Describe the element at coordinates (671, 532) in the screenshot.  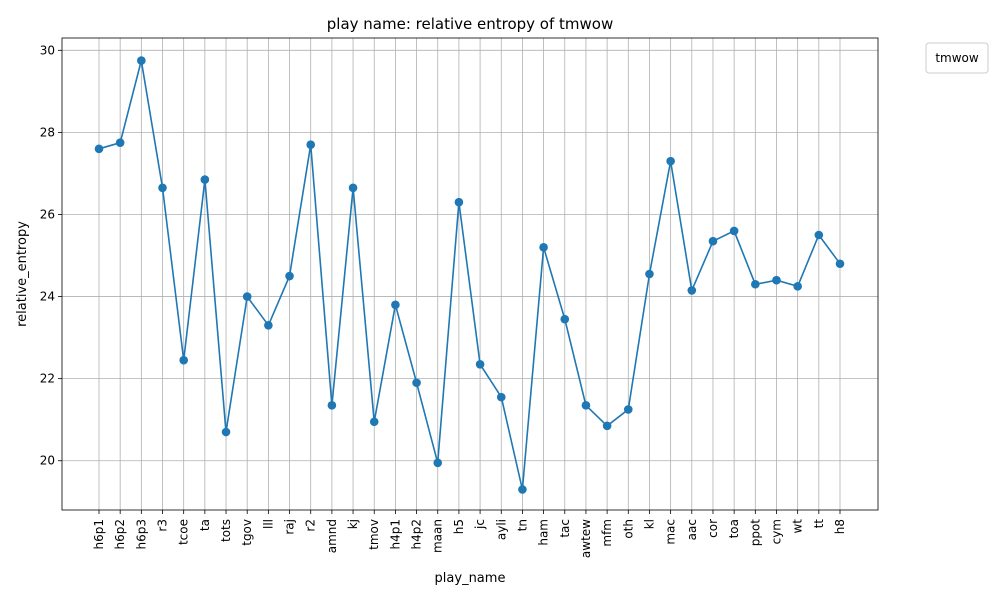
I see `x-tick-label: mac` at that location.